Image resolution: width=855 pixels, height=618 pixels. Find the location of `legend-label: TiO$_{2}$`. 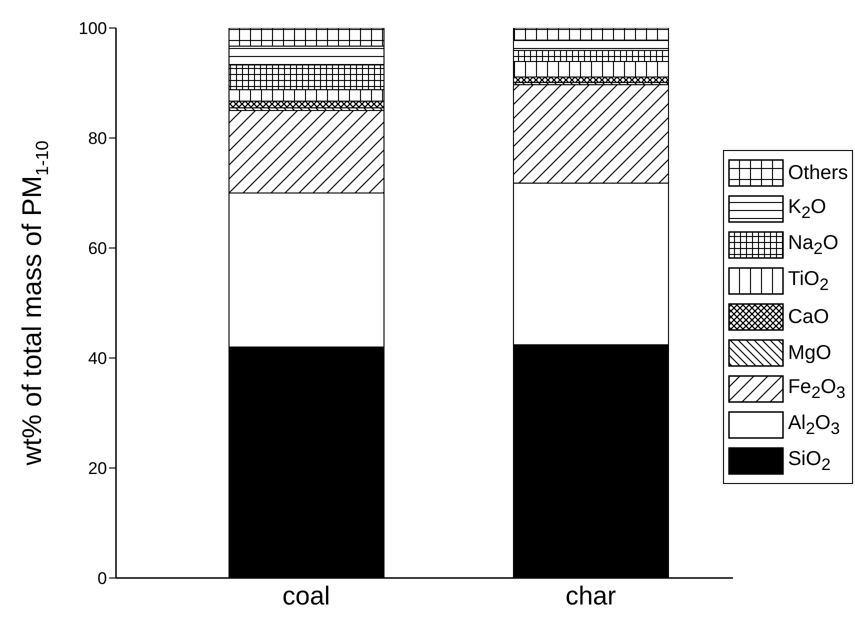

legend-label: TiO$_{2}$ is located at coordinates (808, 281).